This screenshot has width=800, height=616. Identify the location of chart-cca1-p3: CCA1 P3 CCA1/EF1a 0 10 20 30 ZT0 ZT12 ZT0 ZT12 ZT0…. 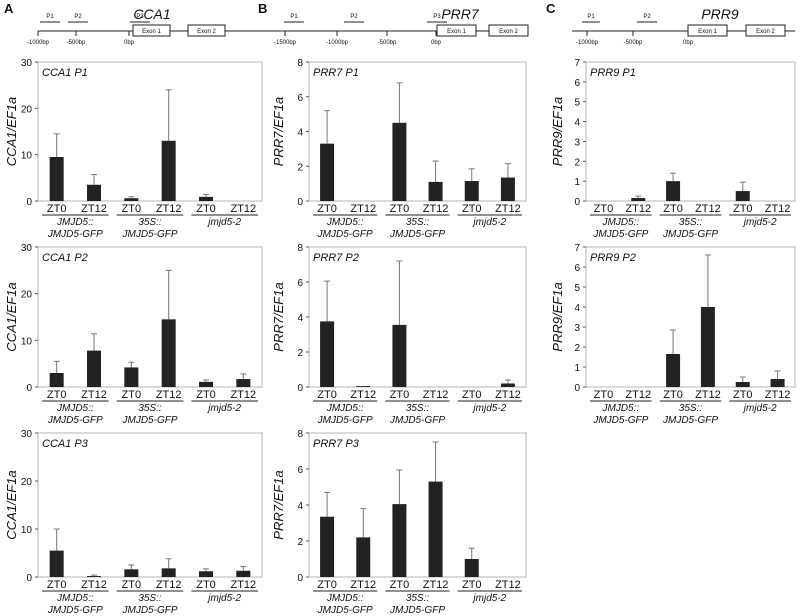
(133, 522).